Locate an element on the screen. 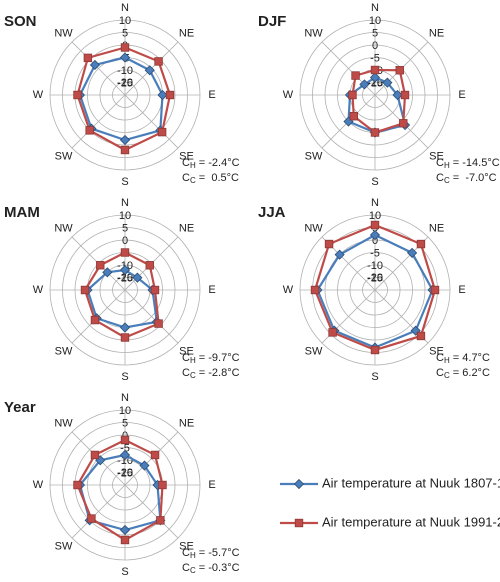  annotation: CH = 4.7°C is located at coordinates (463, 358).